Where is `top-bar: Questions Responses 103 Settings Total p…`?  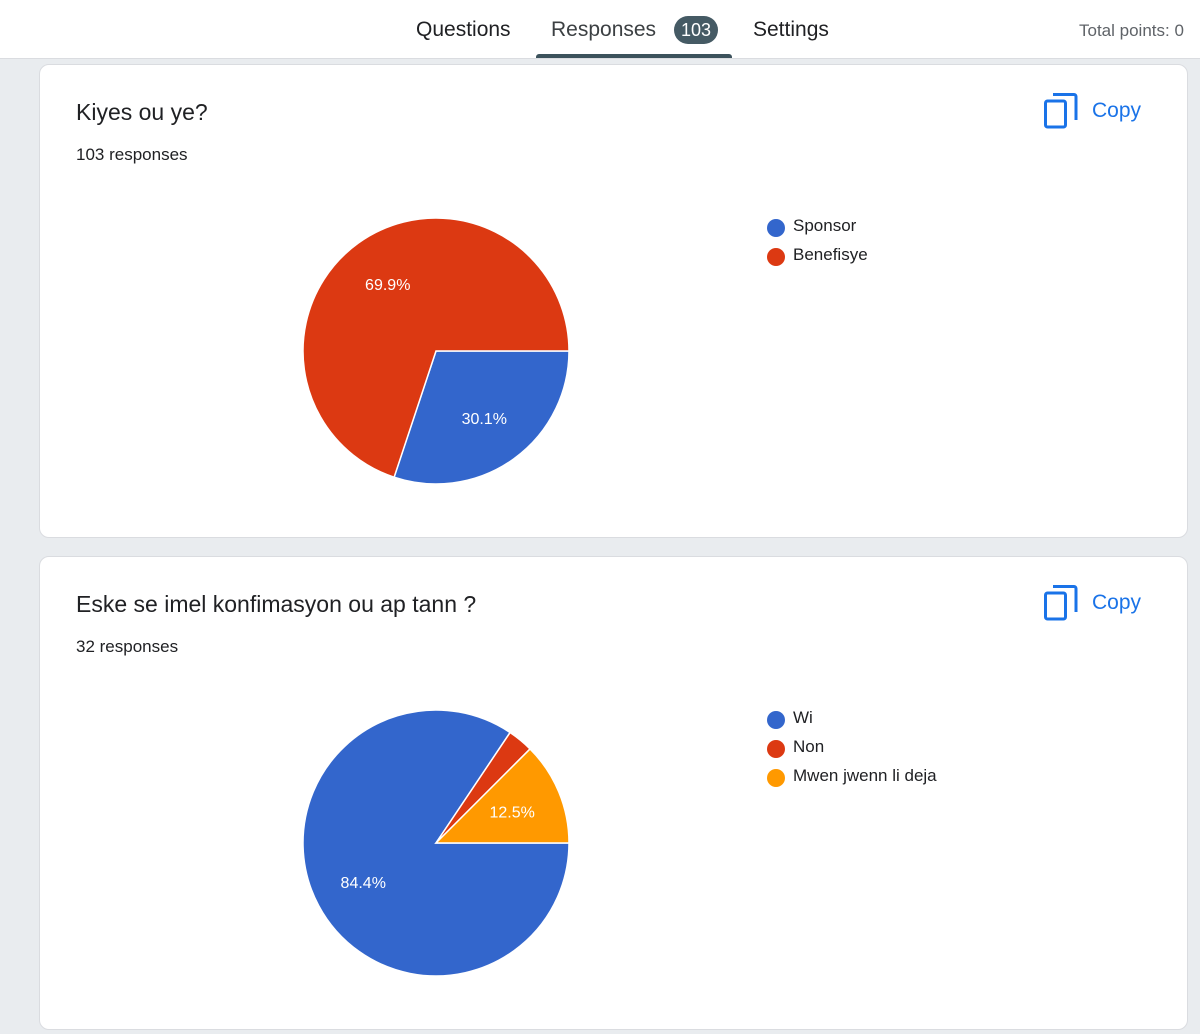 top-bar: Questions Responses 103 Settings Total p… is located at coordinates (600, 29).